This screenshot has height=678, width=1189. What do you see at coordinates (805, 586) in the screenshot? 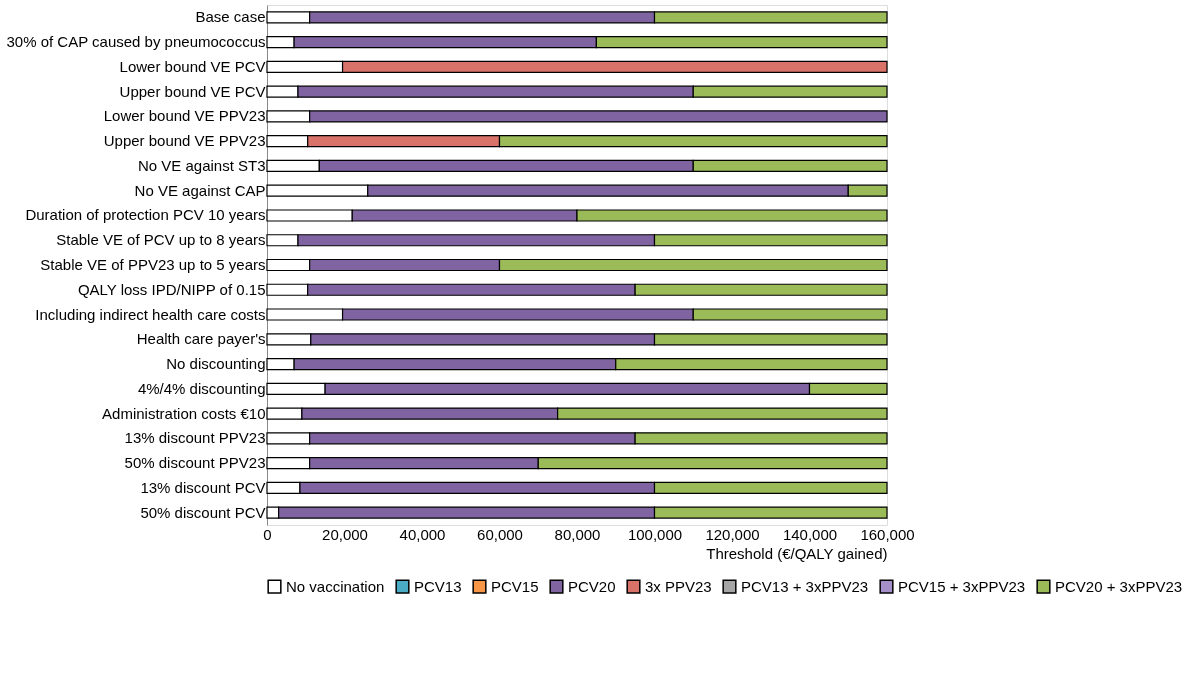
I see `legend-label: PCV13 + 3xPPV23` at bounding box center [805, 586].